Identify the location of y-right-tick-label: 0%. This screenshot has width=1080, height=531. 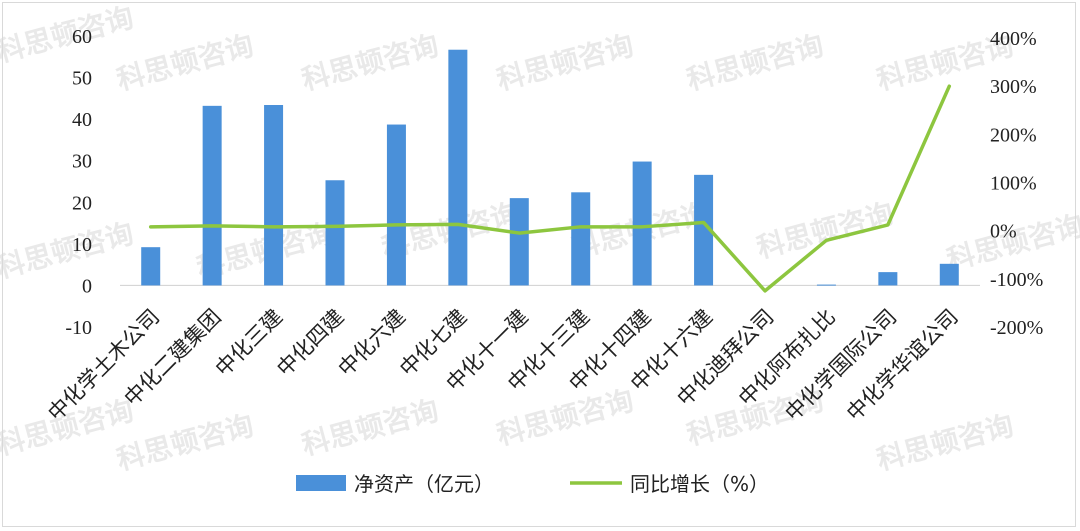
(1003, 232).